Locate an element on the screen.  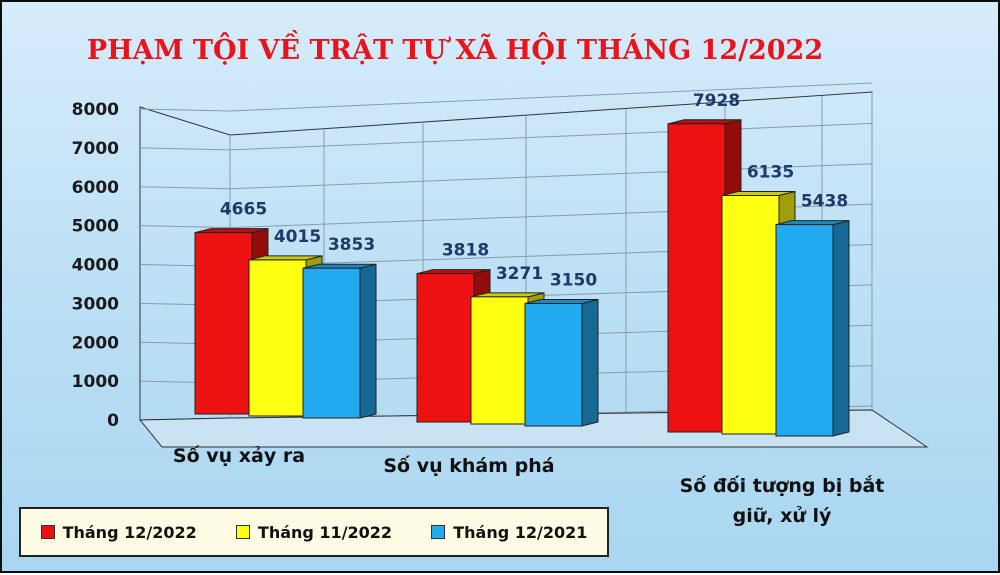
category-label-2: Số đối tượng bị bắt giữ, xử lý is located at coordinates (782, 500).